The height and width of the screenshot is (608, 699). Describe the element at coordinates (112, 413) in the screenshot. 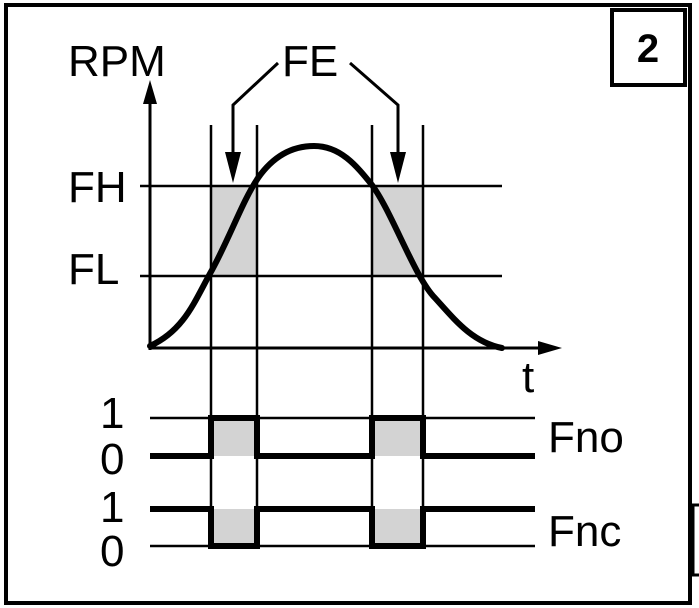

I see `fno-one-label: 1` at that location.